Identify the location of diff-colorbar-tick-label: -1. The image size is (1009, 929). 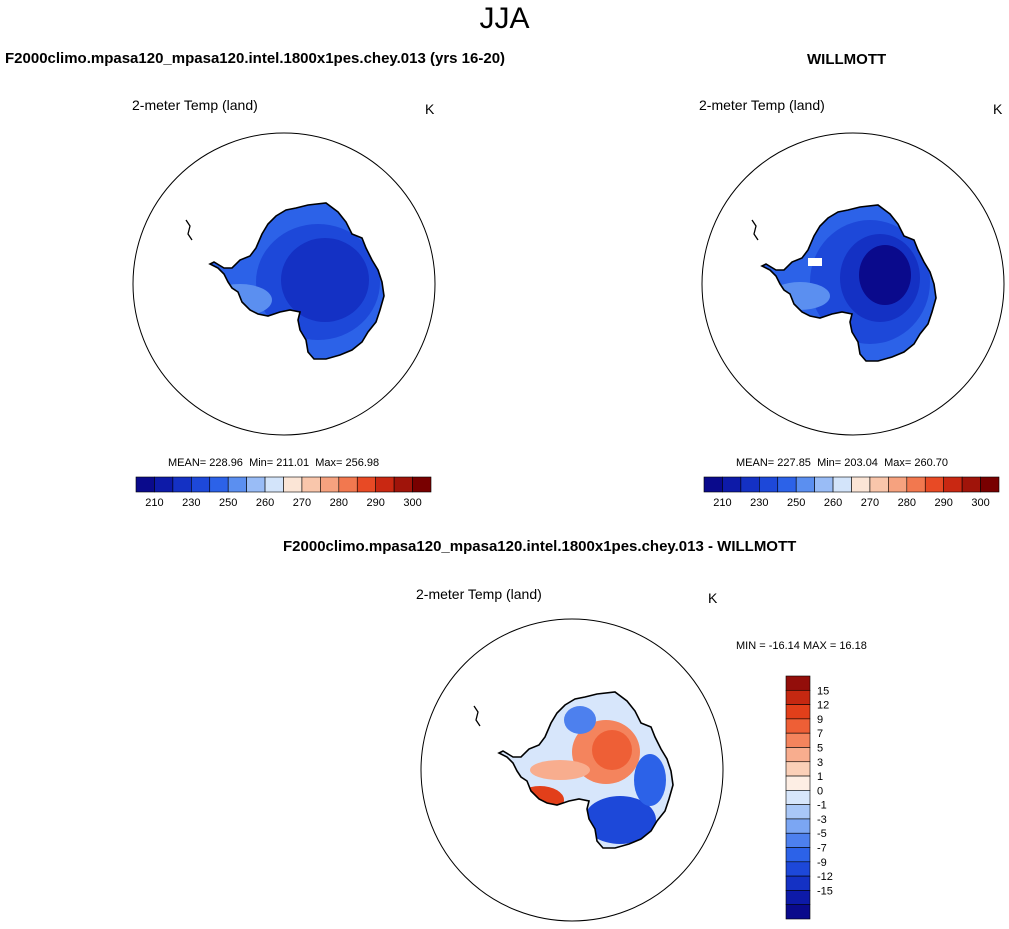
(822, 806).